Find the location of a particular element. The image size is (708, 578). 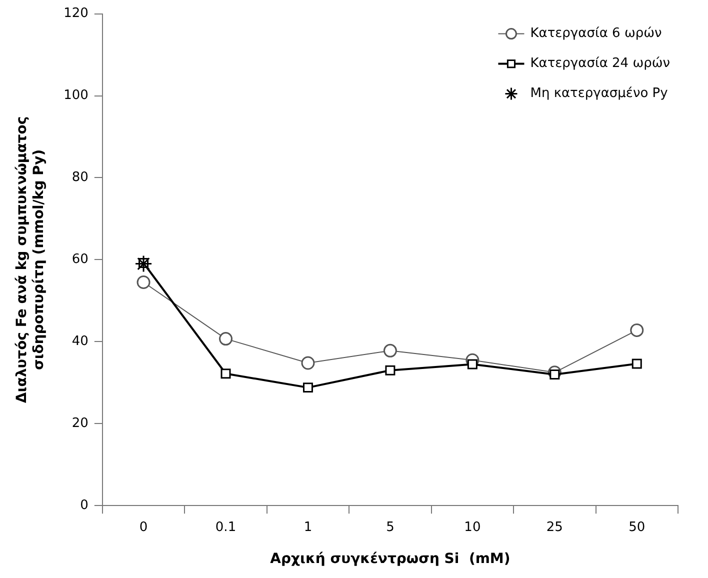

x-tick-label: 25 is located at coordinates (554, 527).